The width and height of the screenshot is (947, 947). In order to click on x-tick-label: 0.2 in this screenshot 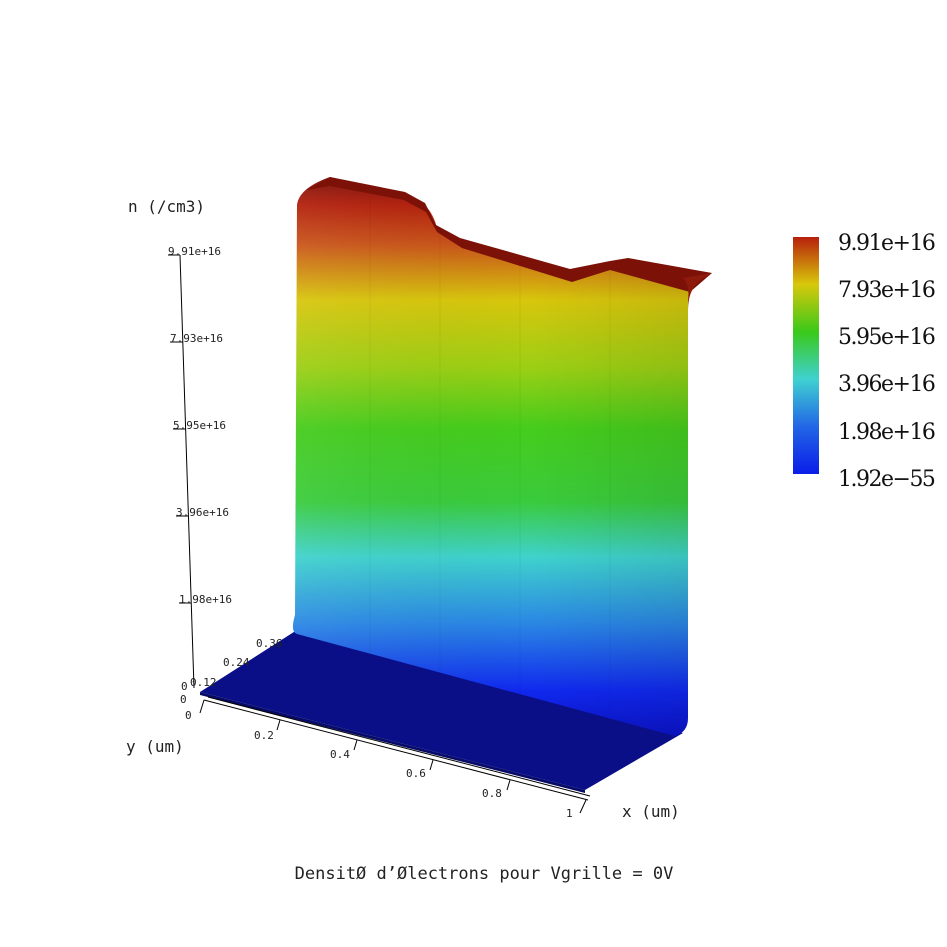, I will do `click(264, 735)`.